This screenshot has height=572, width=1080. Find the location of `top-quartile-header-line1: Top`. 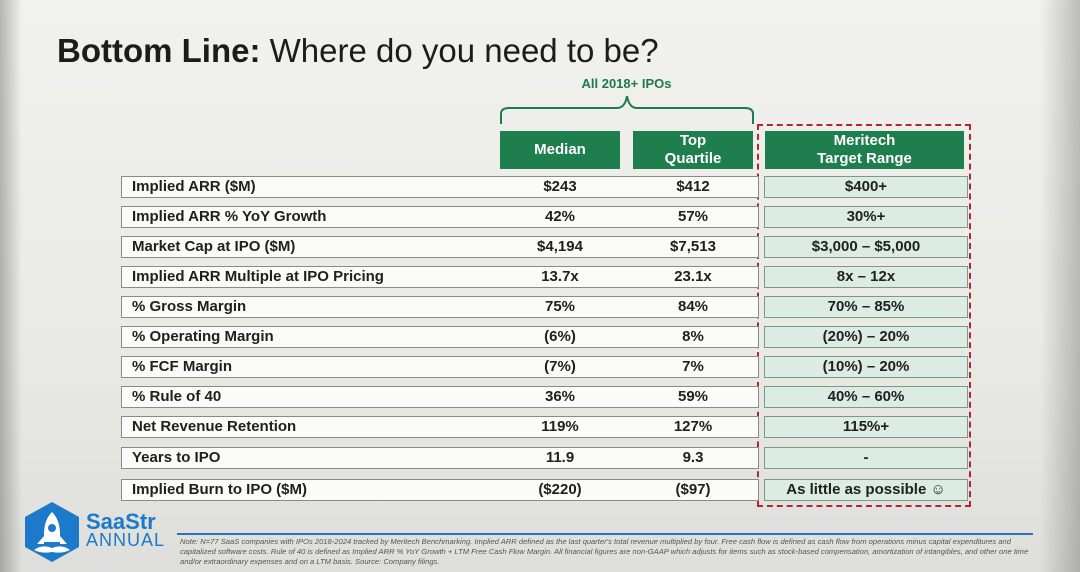

top-quartile-header-line1: Top is located at coordinates (693, 140).